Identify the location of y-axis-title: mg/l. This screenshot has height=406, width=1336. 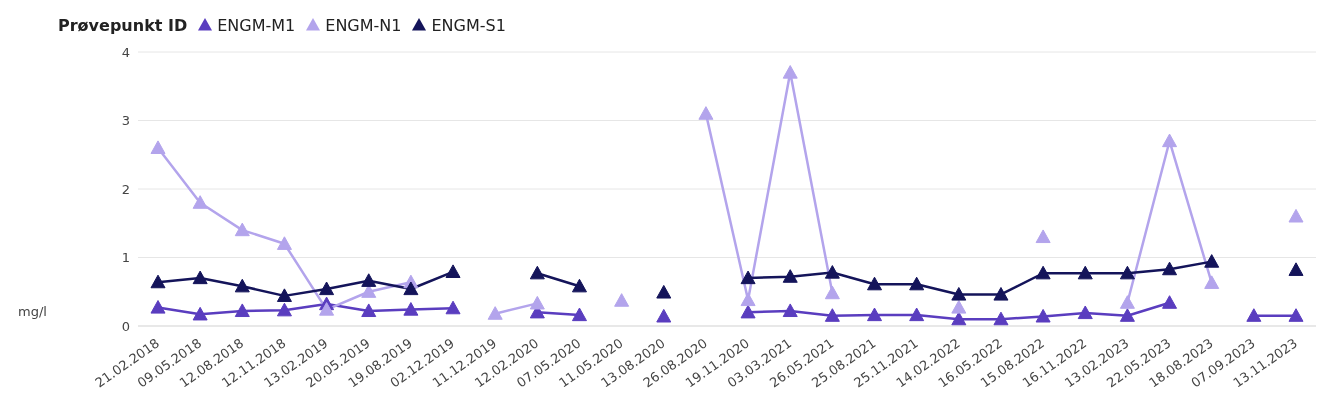
(32, 311).